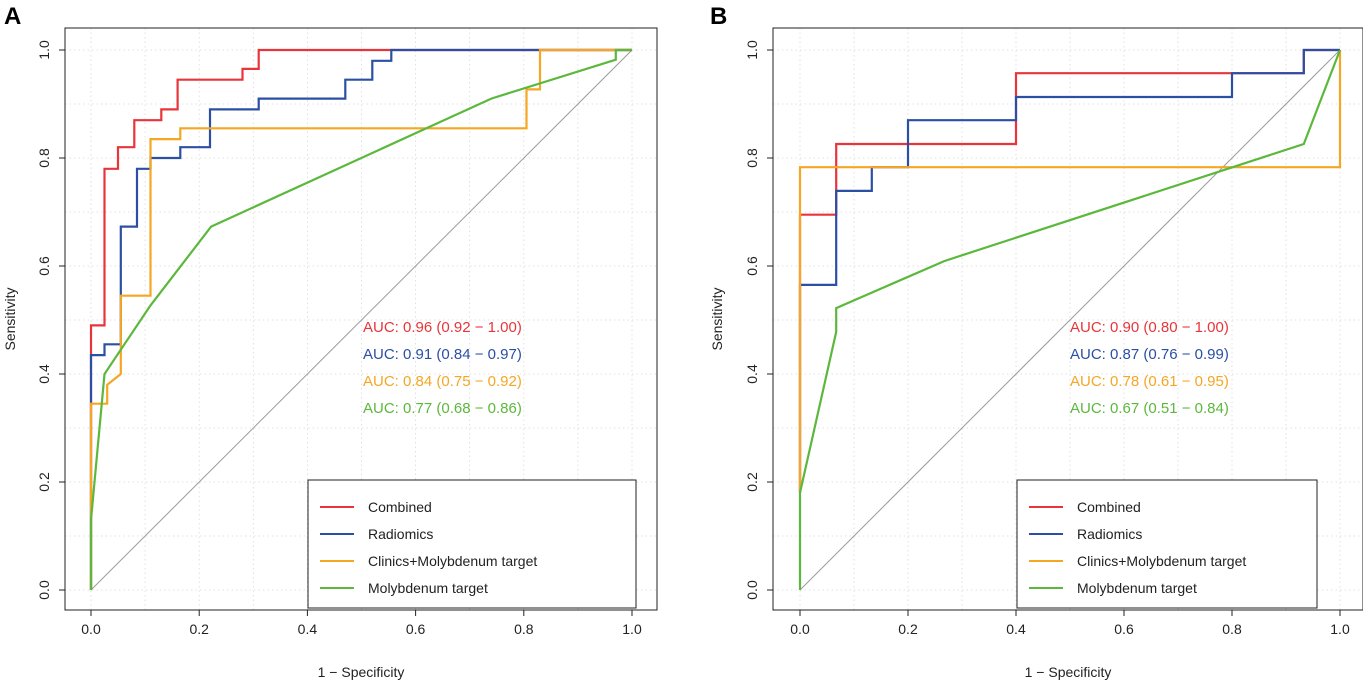 The width and height of the screenshot is (1363, 682). I want to click on auc-label: AUC: 0.87 (0.76 − 0.99), so click(1149, 354).